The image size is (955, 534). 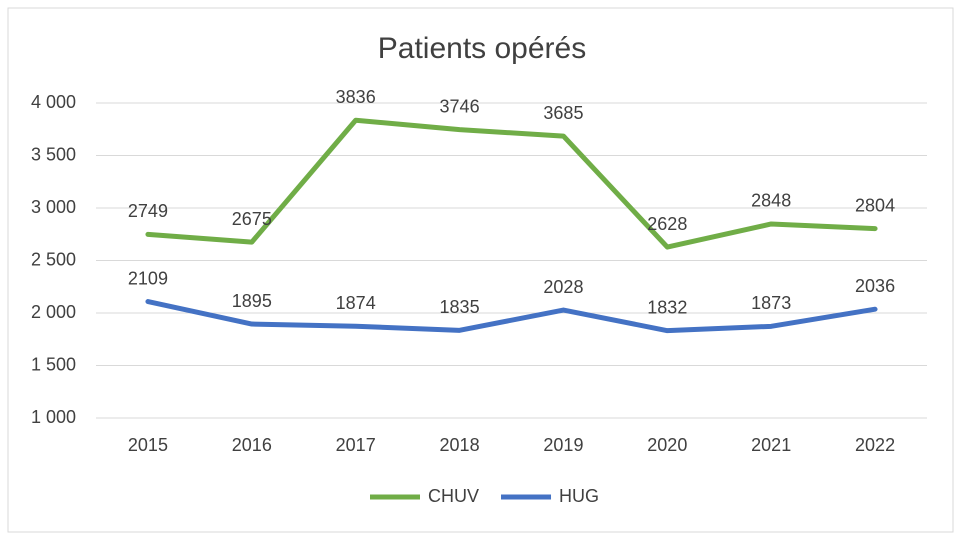 What do you see at coordinates (252, 301) in the screenshot?
I see `data-label: 1895` at bounding box center [252, 301].